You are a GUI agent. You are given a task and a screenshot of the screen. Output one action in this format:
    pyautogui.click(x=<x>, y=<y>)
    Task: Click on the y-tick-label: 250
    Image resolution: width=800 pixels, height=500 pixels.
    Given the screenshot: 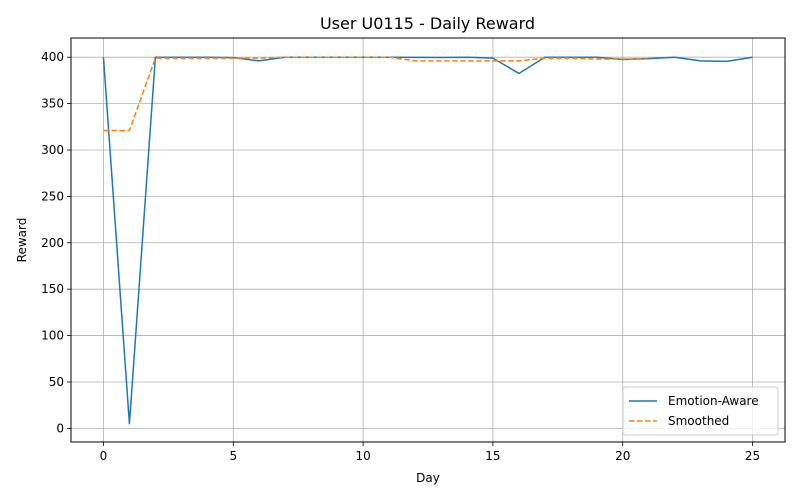 What is the action you would take?
    pyautogui.click(x=52, y=196)
    